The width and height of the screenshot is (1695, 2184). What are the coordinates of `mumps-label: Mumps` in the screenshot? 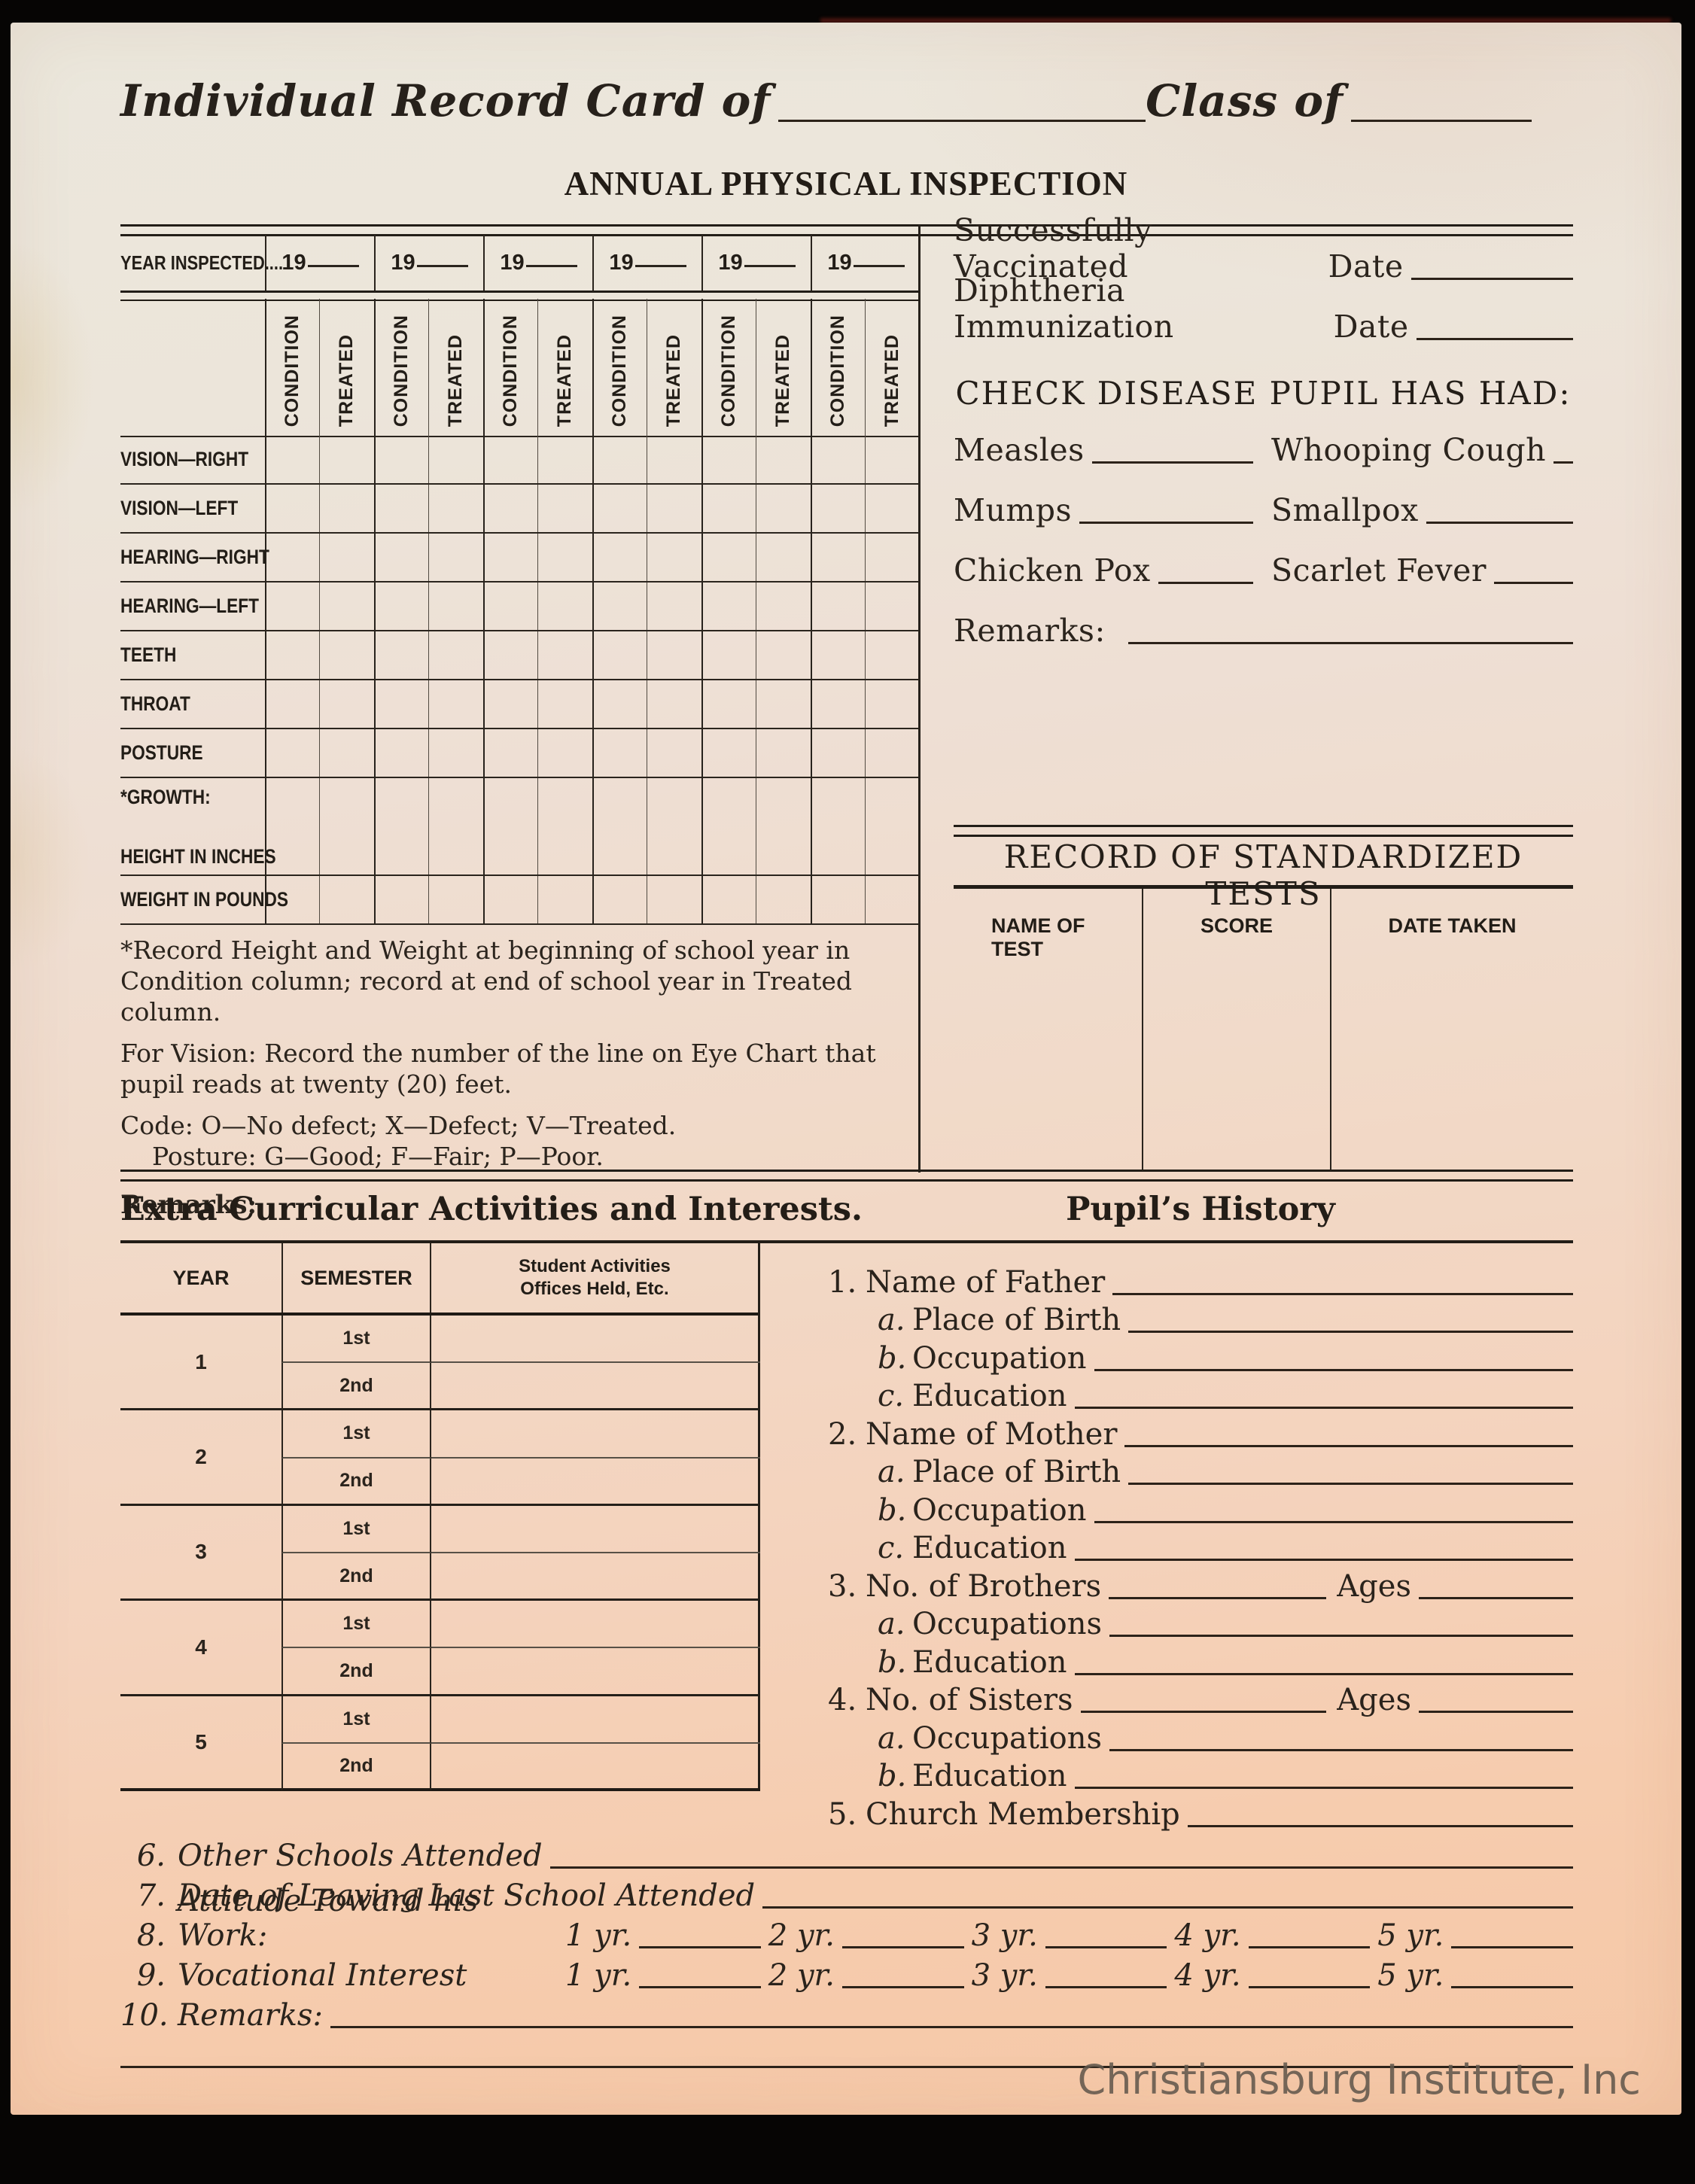 It's located at (1013, 510).